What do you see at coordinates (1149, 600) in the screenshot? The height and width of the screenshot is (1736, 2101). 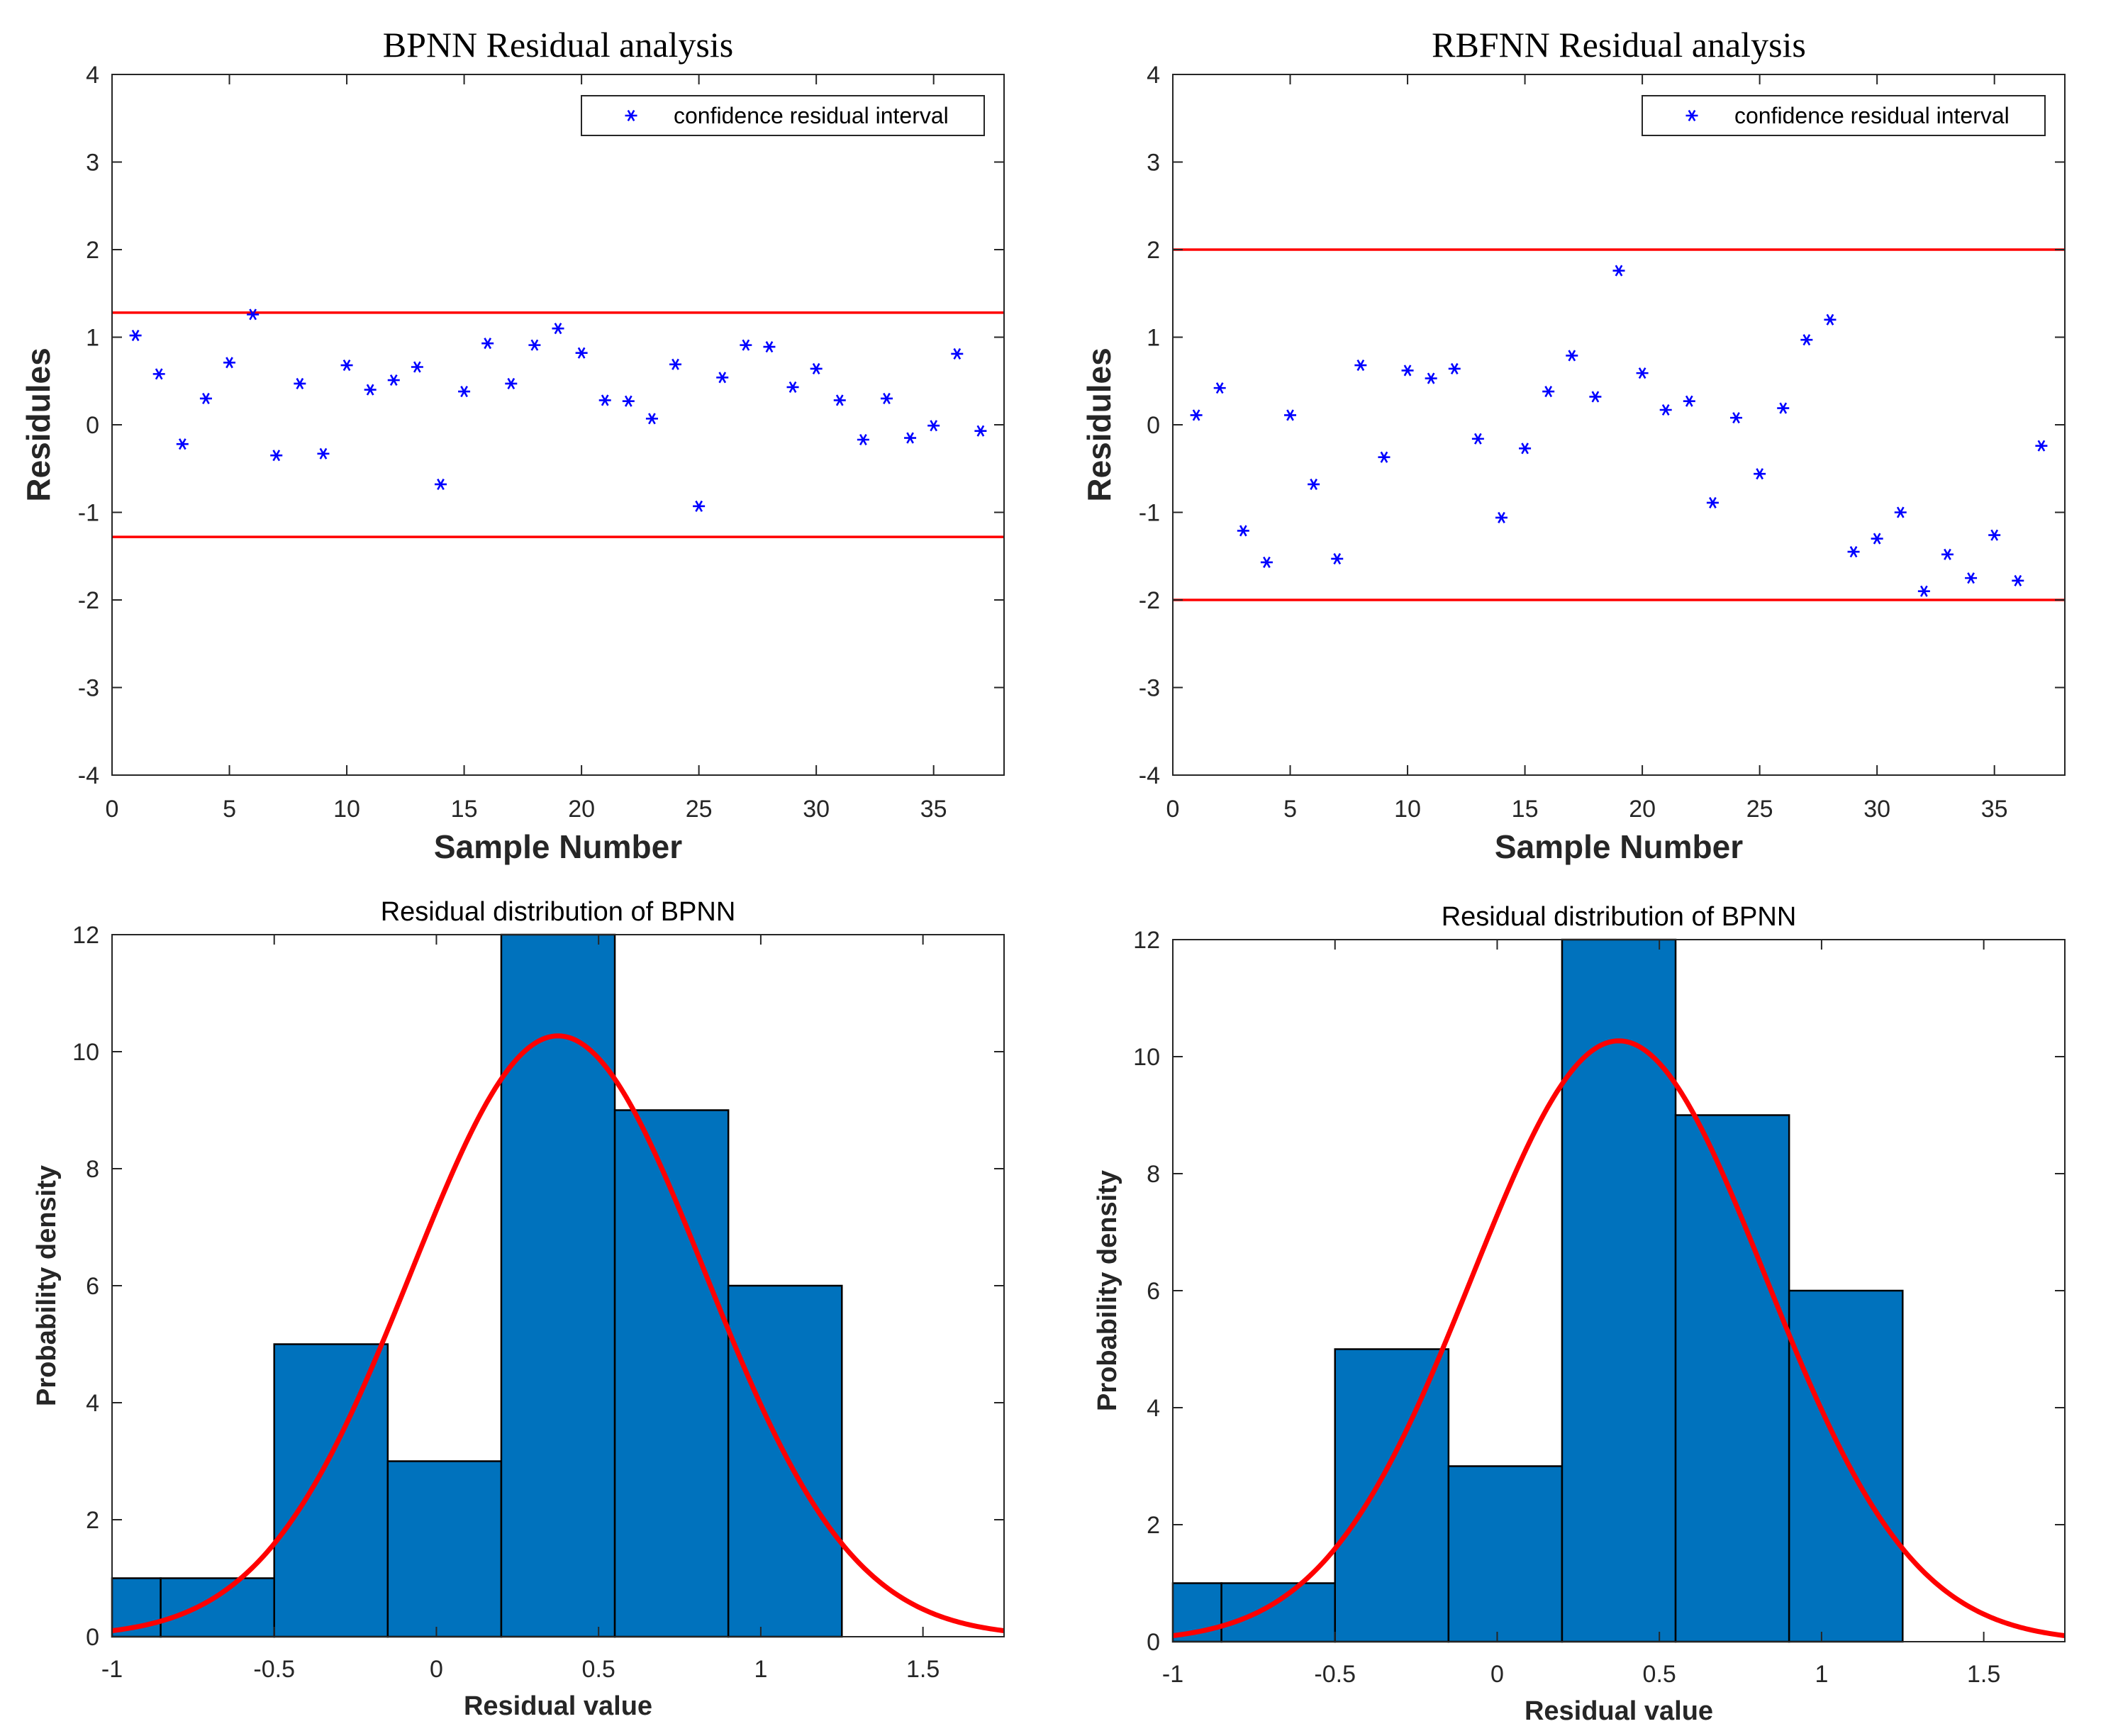 I see `y-tick-label: -2` at bounding box center [1149, 600].